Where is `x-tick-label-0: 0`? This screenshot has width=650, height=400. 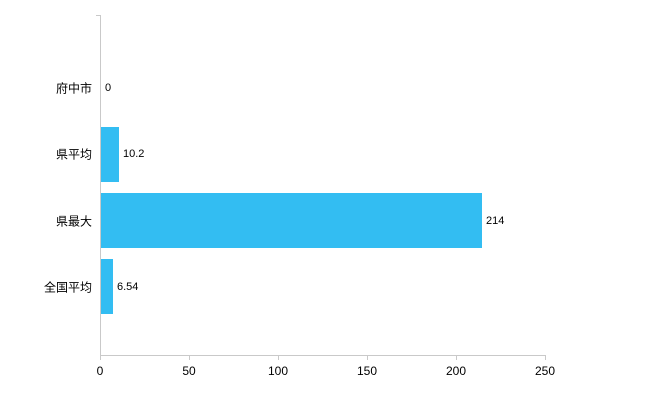 x-tick-label-0: 0 is located at coordinates (100, 371).